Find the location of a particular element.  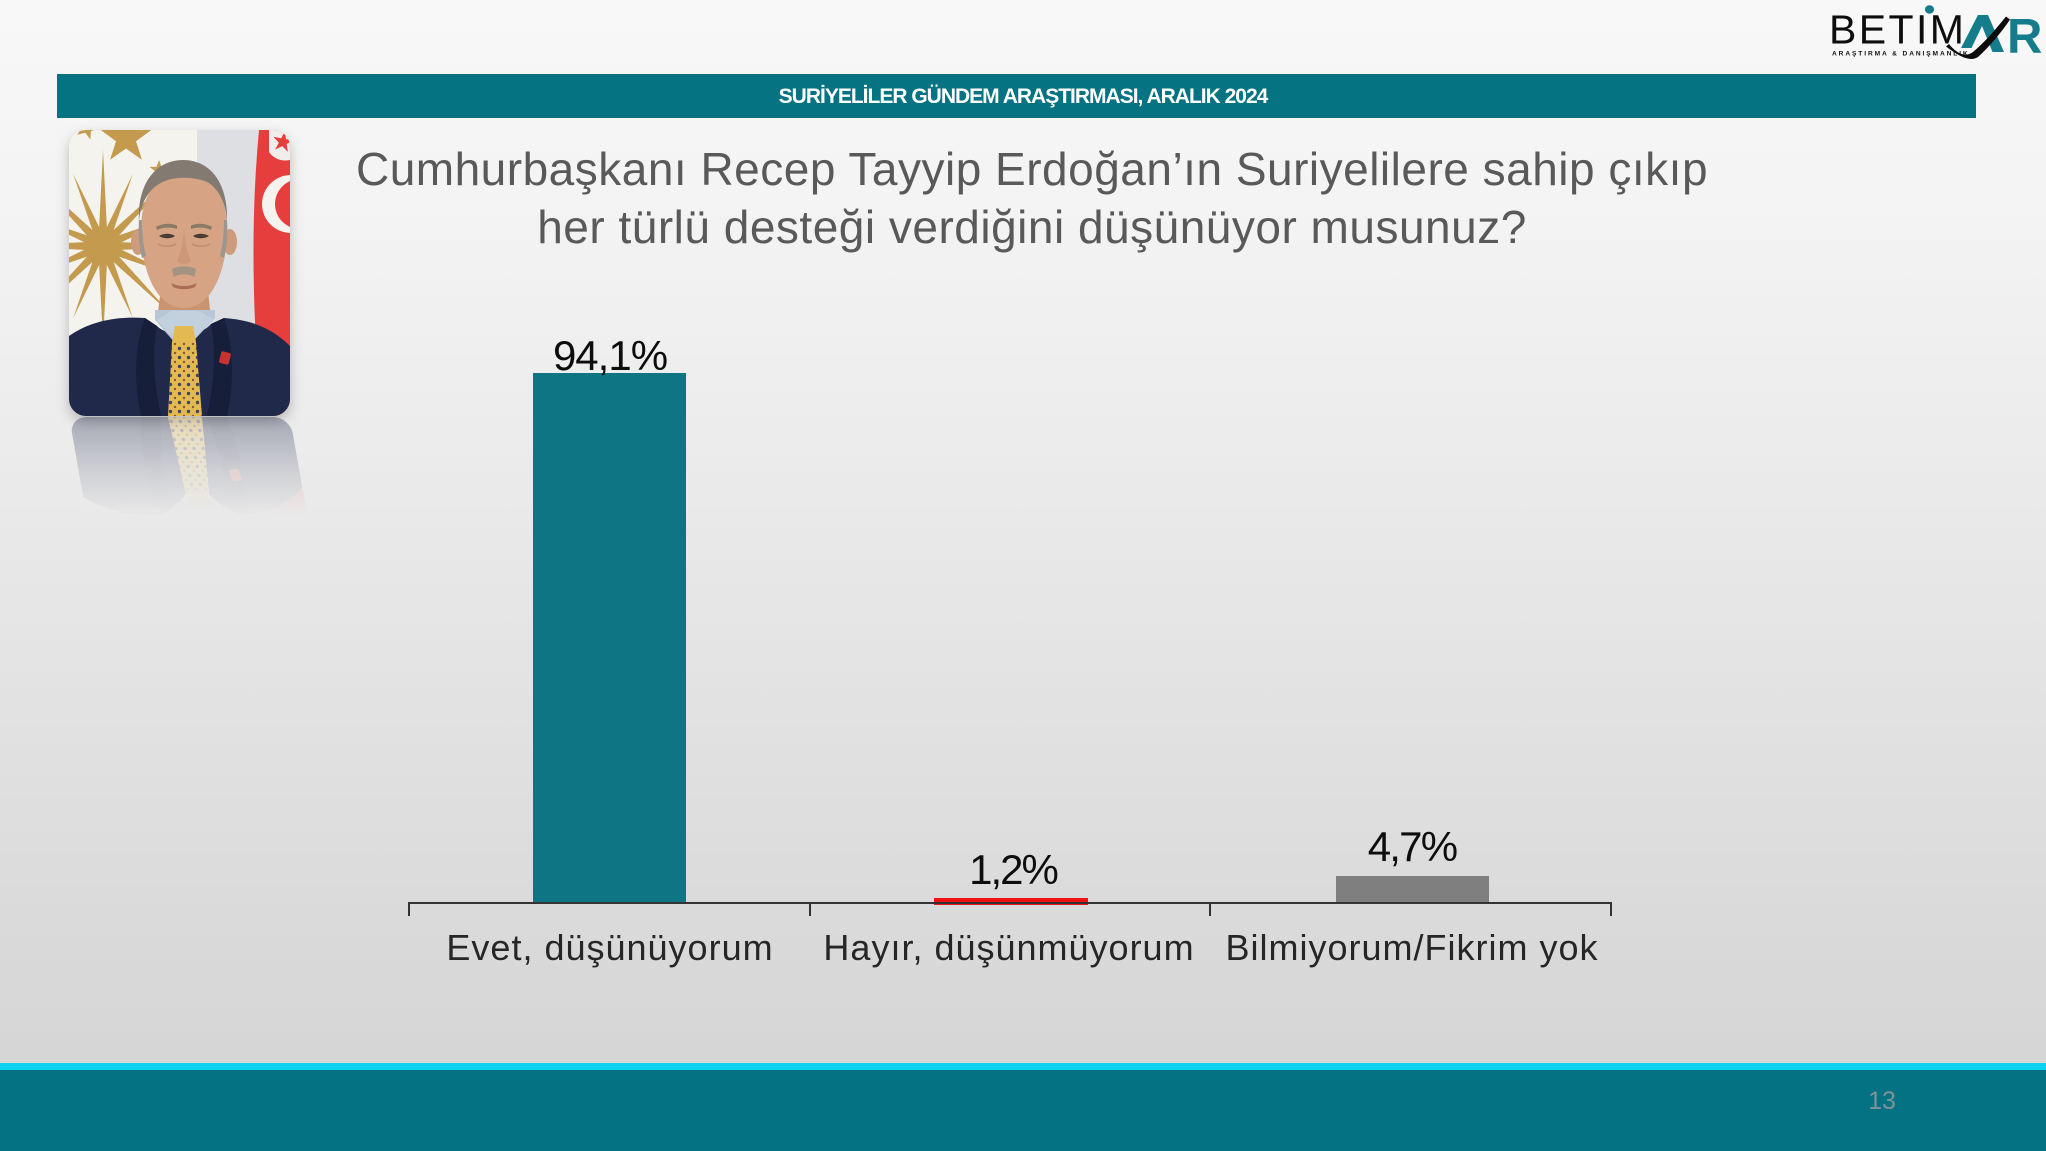

svg-text: ARAŞTIRMA & DANIŞMANLIK is located at coordinates (1901, 54).